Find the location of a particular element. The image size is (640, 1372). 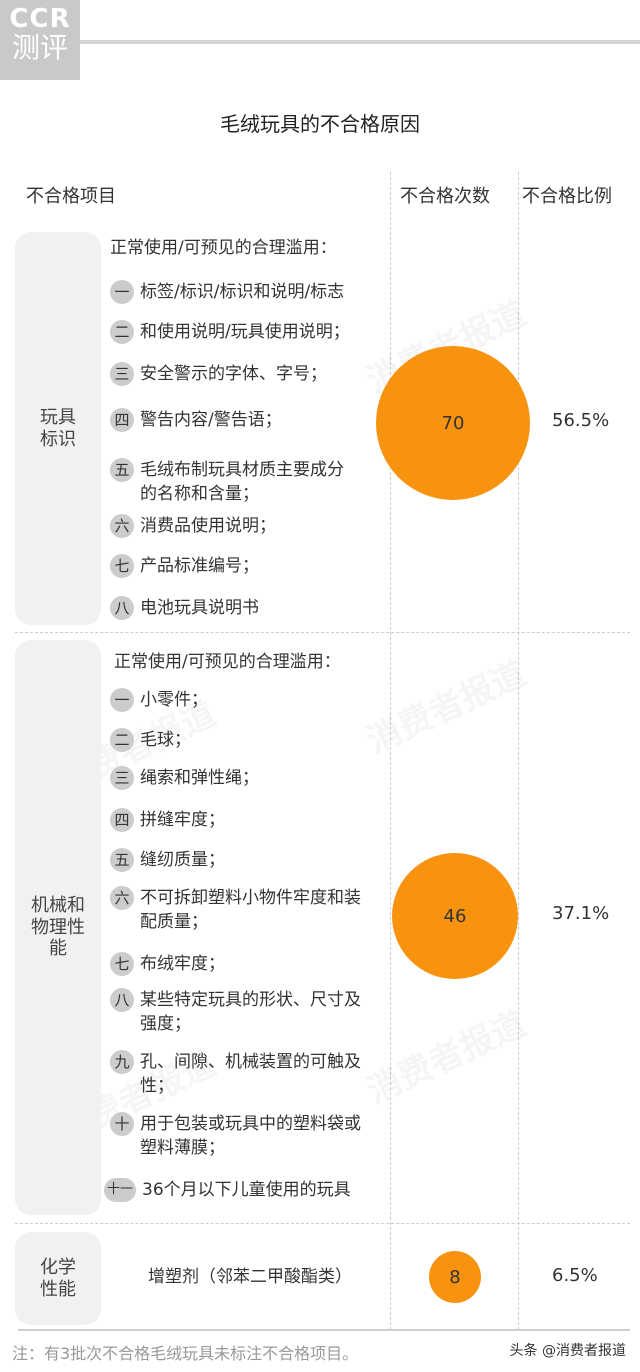

item-number-badge: 十 is located at coordinates (122, 1124).